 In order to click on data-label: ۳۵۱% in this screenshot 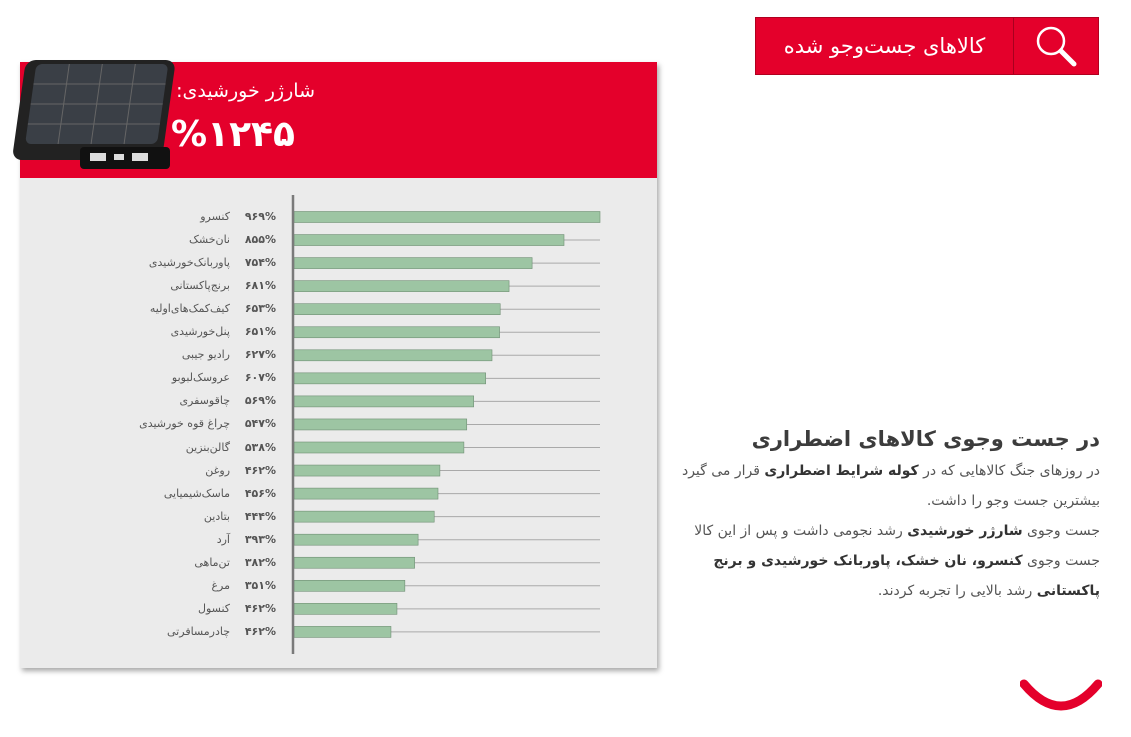, I will do `click(260, 585)`.